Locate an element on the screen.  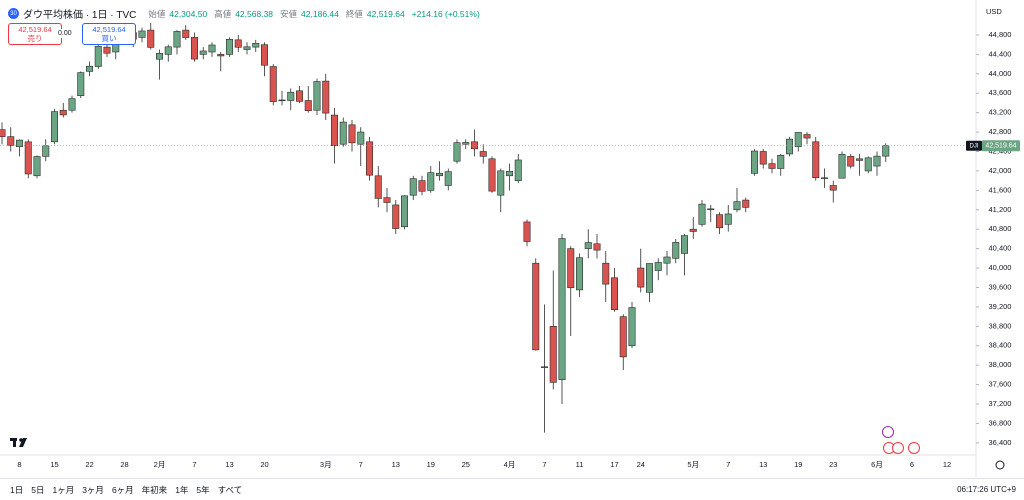
ohlc-value: 42,186.44 is located at coordinates (320, 13).